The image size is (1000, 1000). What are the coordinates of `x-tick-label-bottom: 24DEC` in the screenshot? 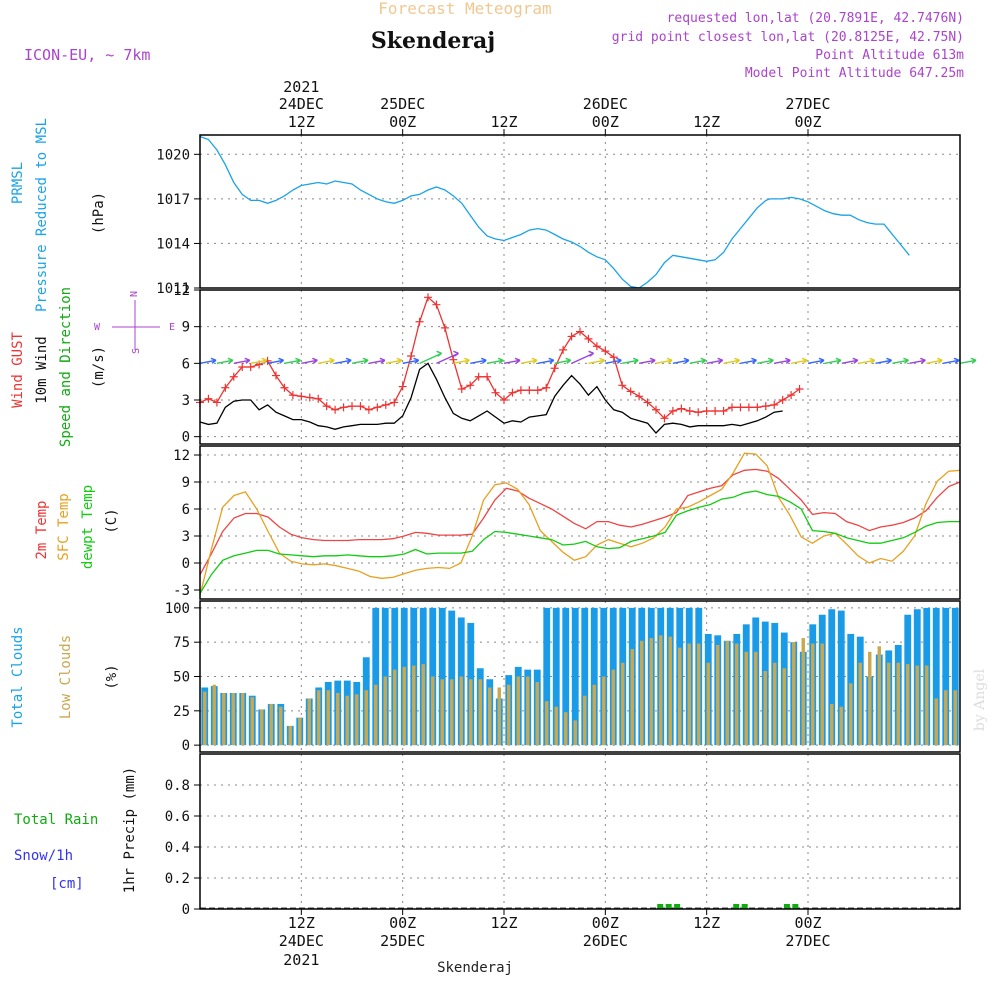 It's located at (301, 941).